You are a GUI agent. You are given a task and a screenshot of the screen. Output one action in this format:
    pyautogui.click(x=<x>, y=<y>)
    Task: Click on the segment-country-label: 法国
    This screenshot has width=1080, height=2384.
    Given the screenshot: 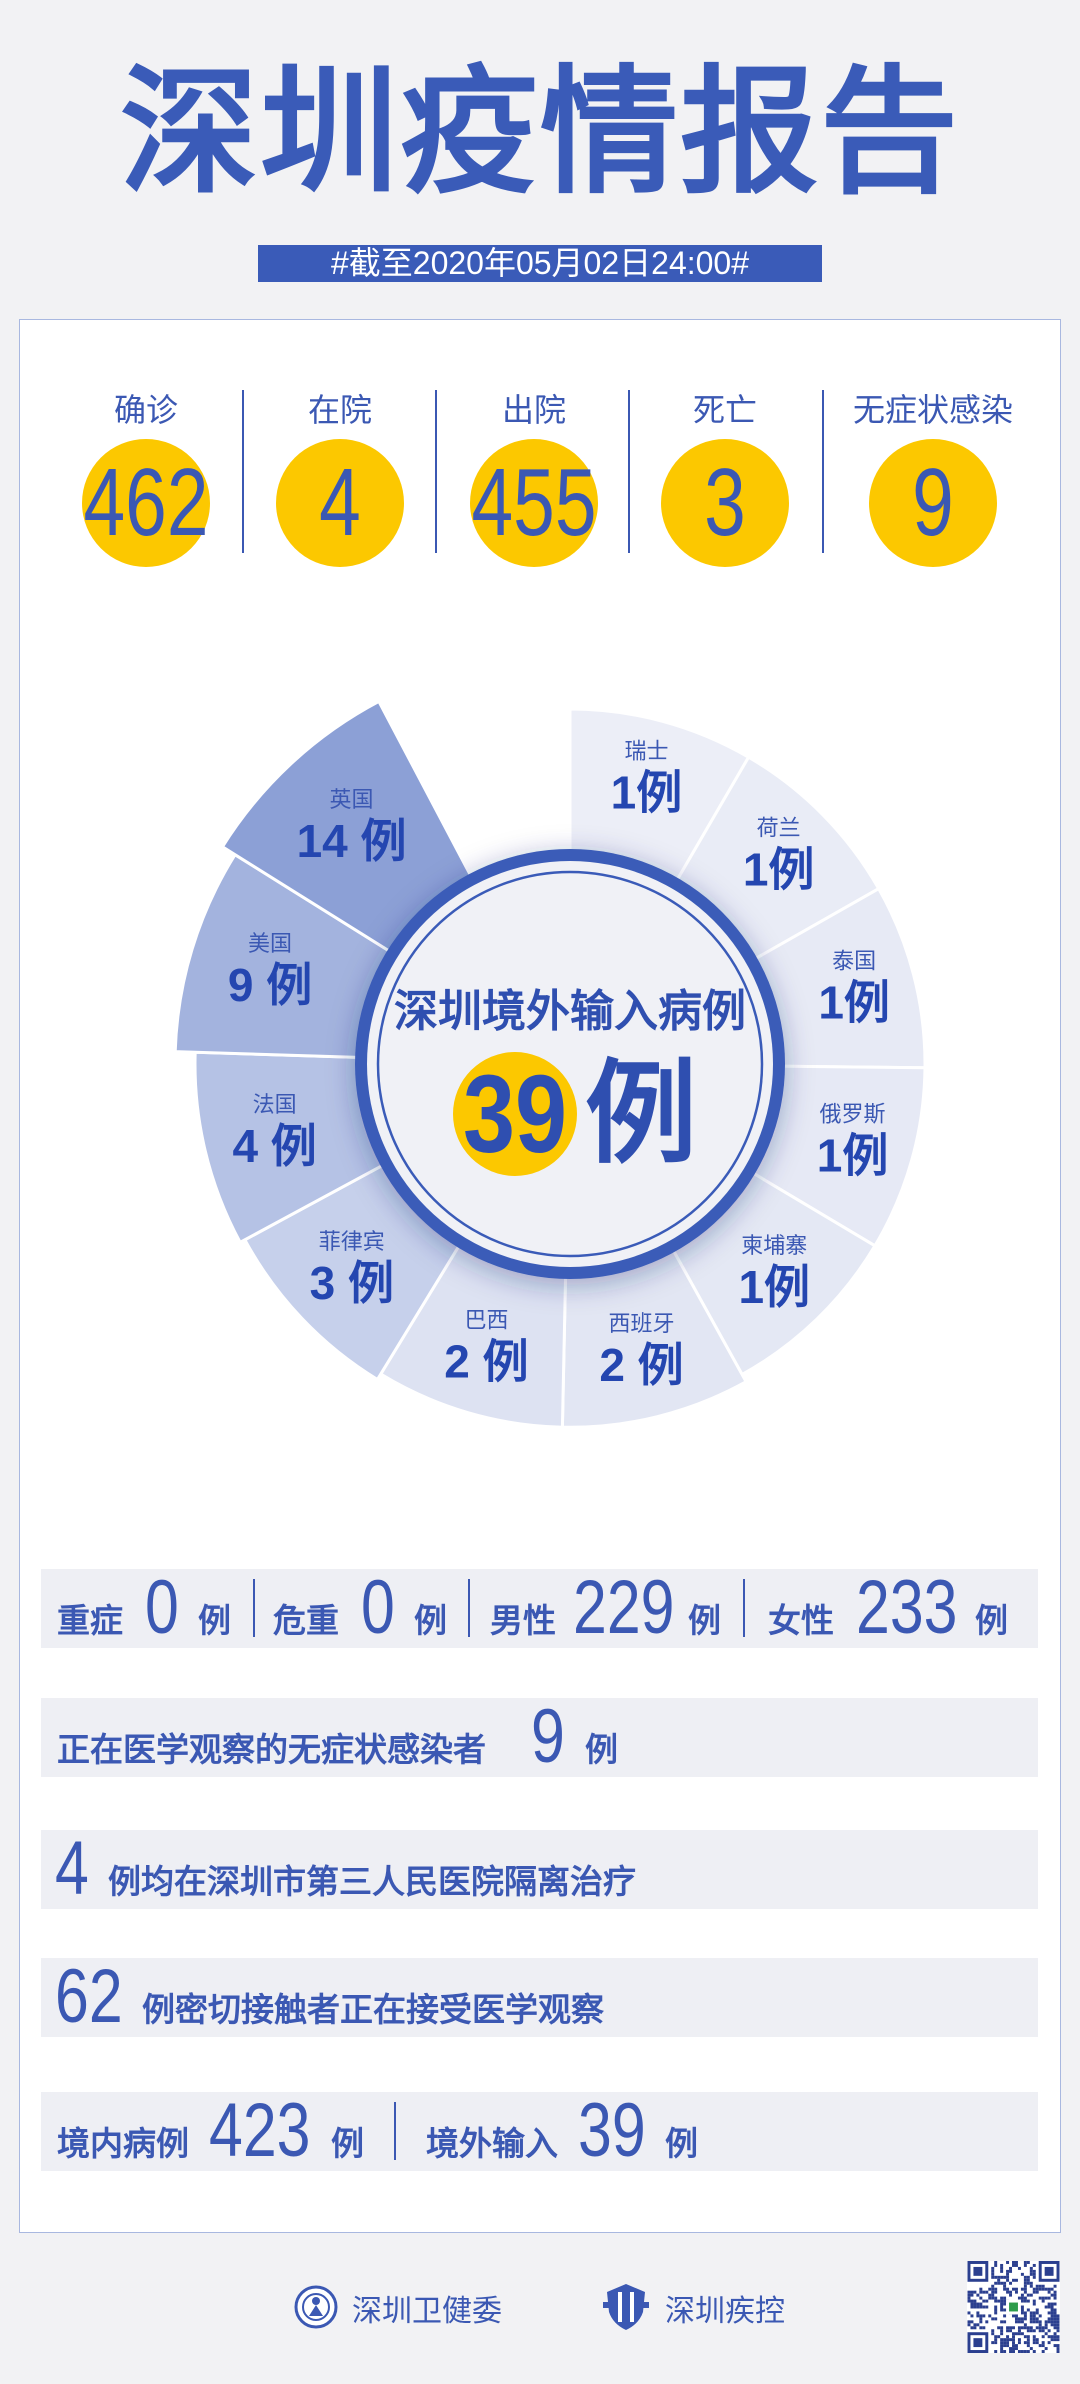 What is the action you would take?
    pyautogui.click(x=275, y=1104)
    